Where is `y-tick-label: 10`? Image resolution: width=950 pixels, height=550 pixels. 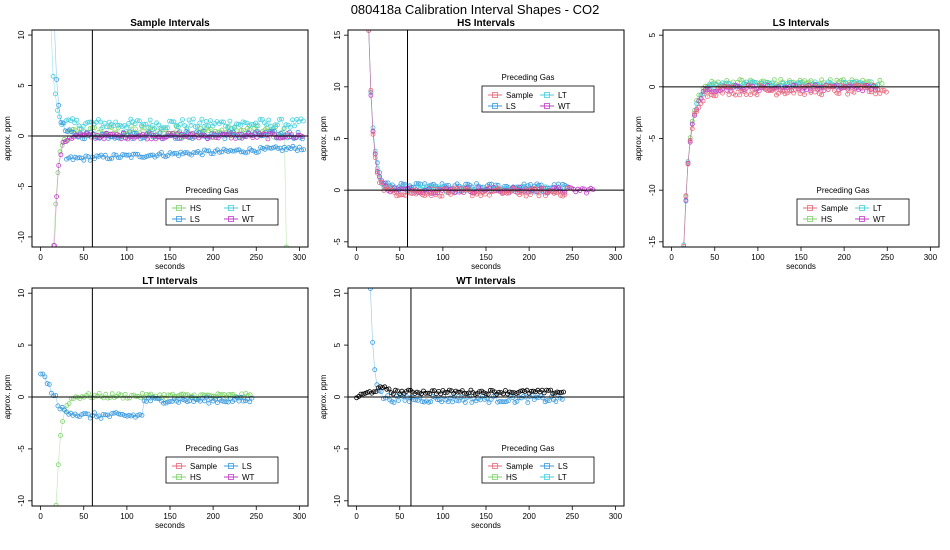 y-tick-label: 10 is located at coordinates (337, 292).